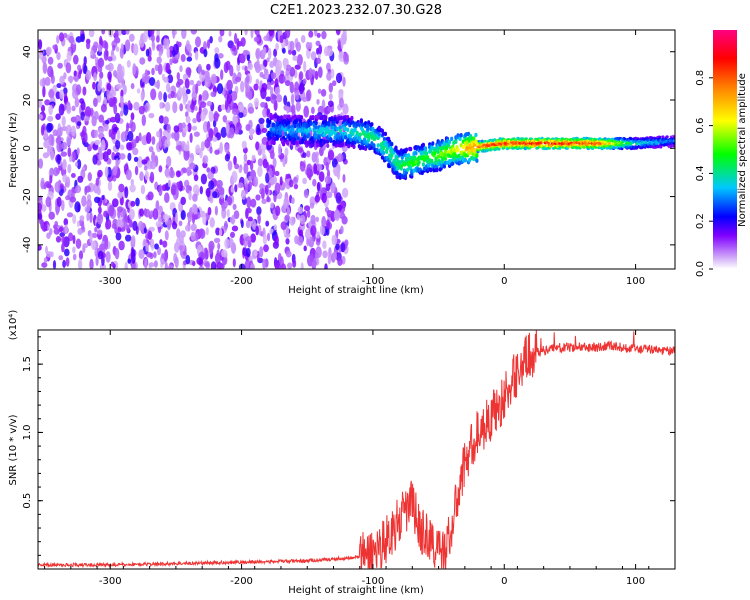  What do you see at coordinates (241, 281) in the screenshot?
I see `x-tick-label: -200` at bounding box center [241, 281].